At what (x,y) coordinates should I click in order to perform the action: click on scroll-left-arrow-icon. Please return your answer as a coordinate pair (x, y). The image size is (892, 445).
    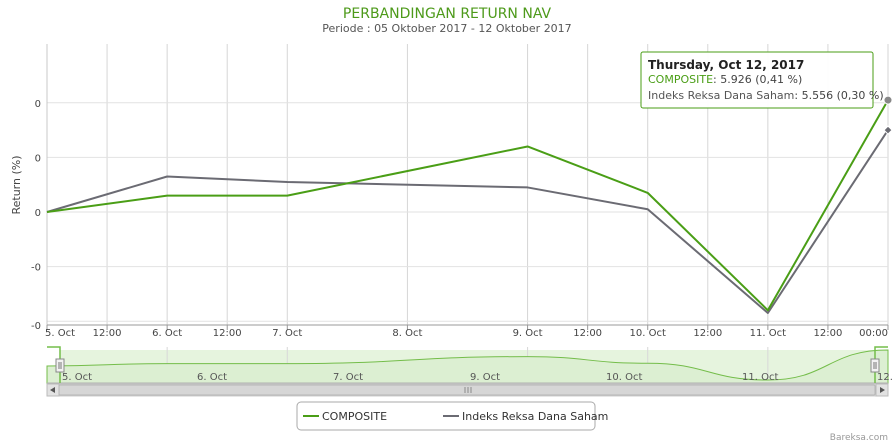
    Looking at the image, I should click on (52, 390).